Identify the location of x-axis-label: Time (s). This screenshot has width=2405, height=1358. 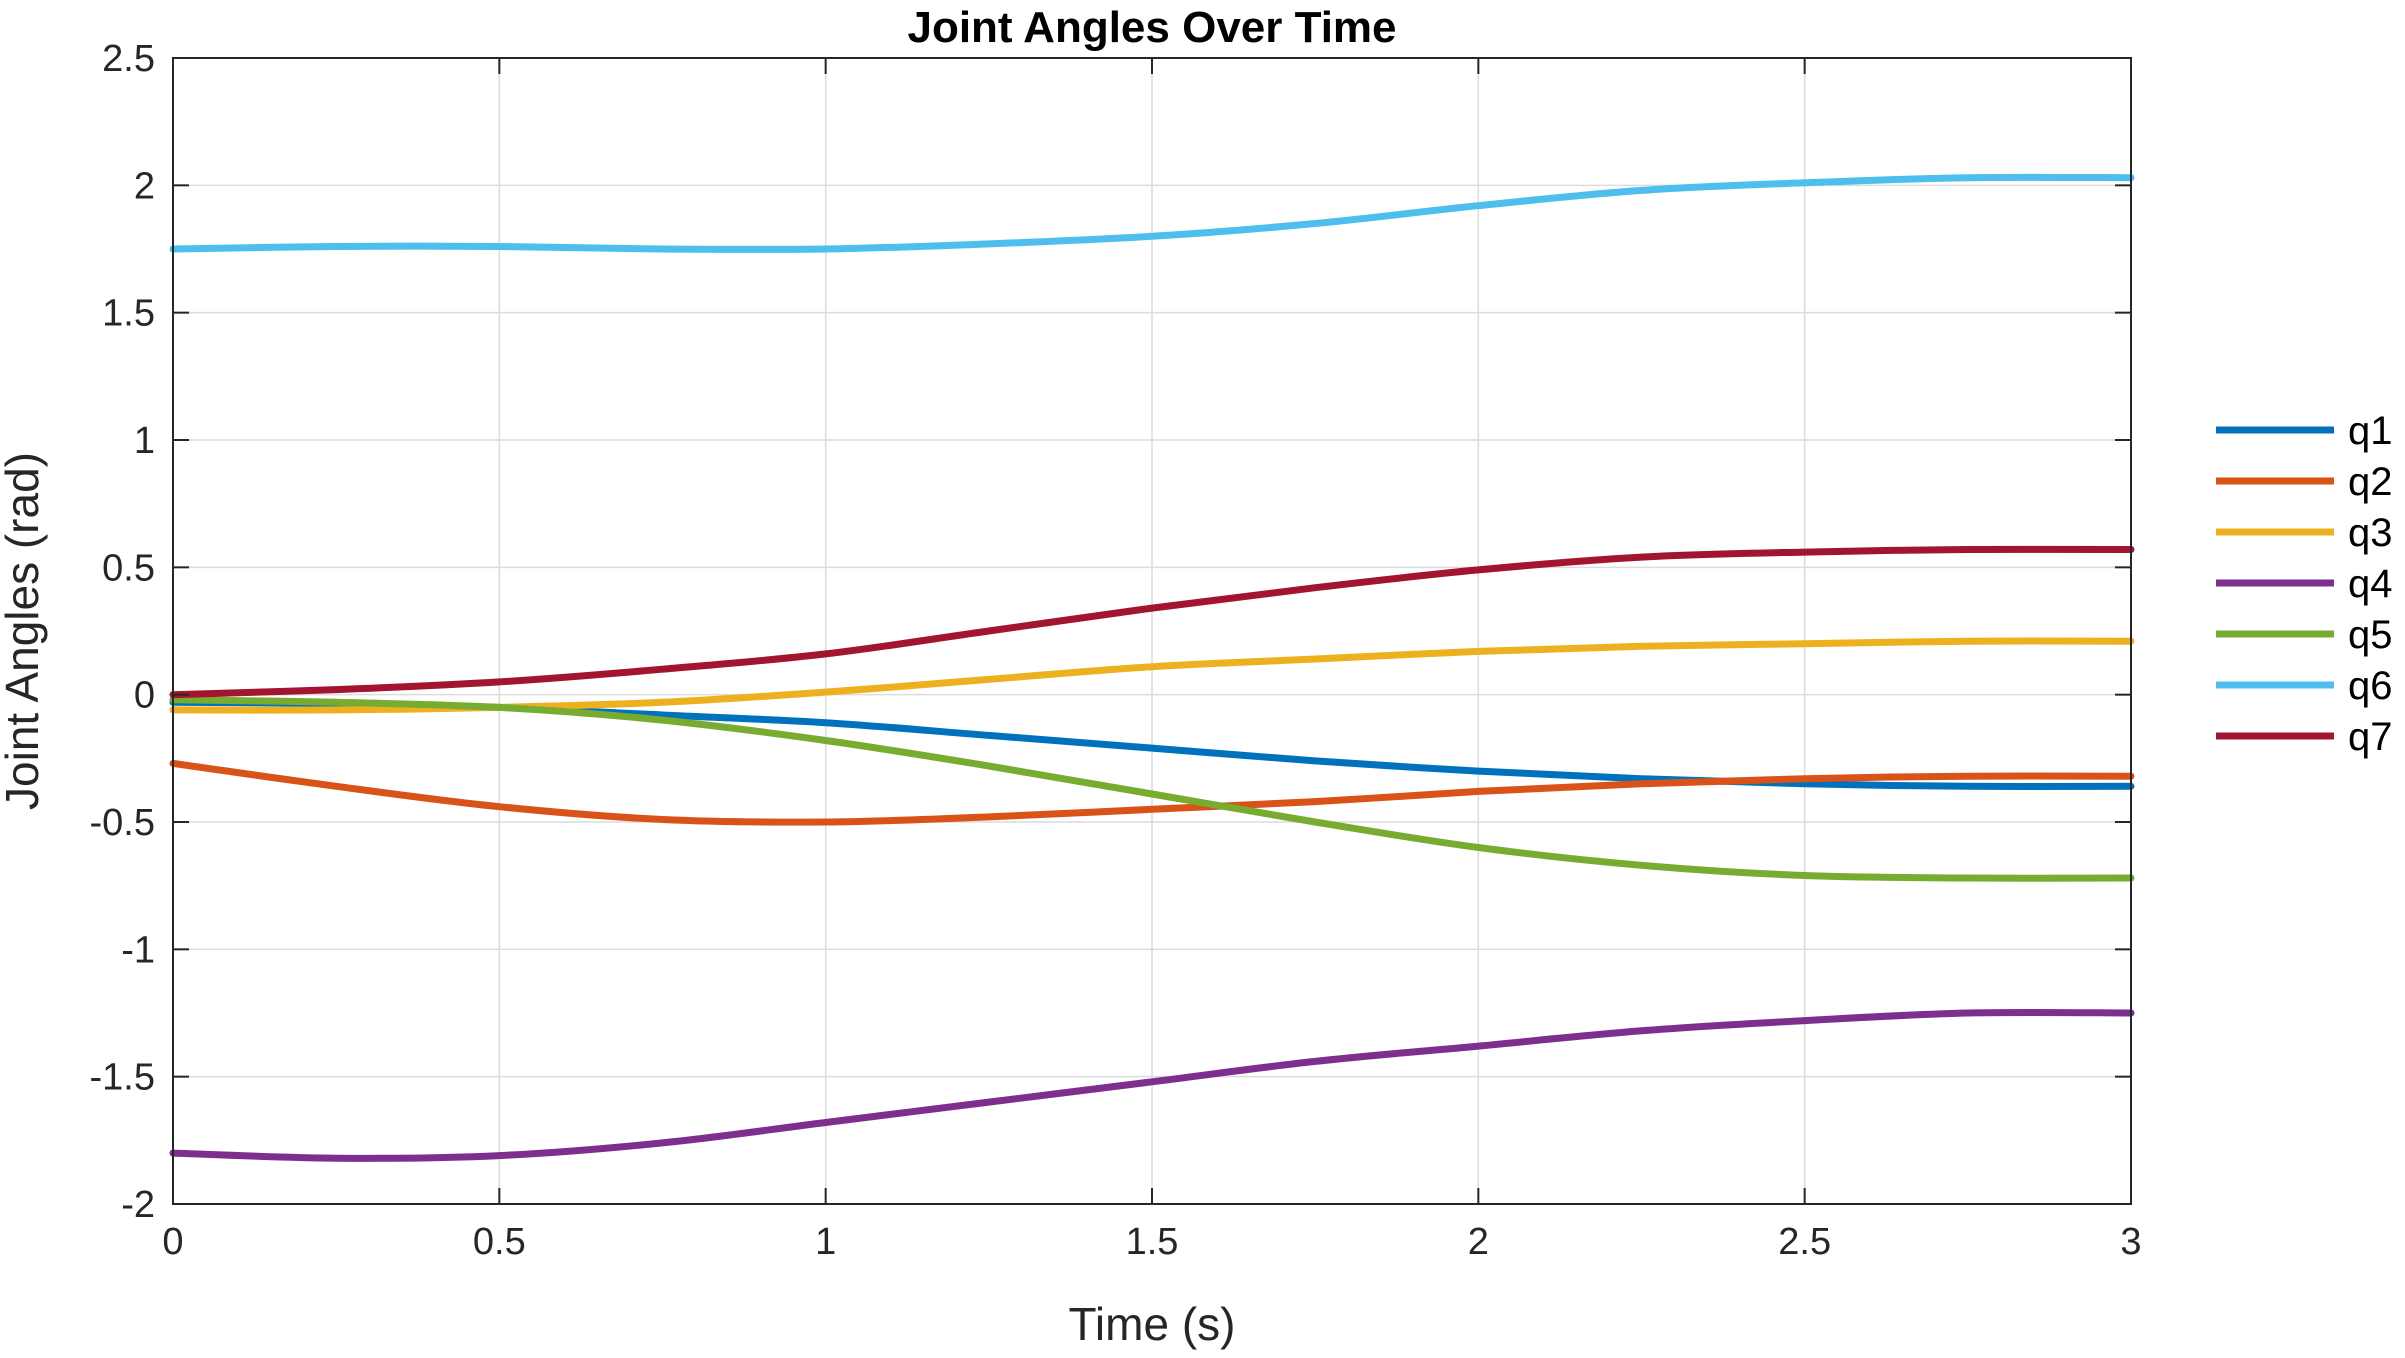
(1152, 1324).